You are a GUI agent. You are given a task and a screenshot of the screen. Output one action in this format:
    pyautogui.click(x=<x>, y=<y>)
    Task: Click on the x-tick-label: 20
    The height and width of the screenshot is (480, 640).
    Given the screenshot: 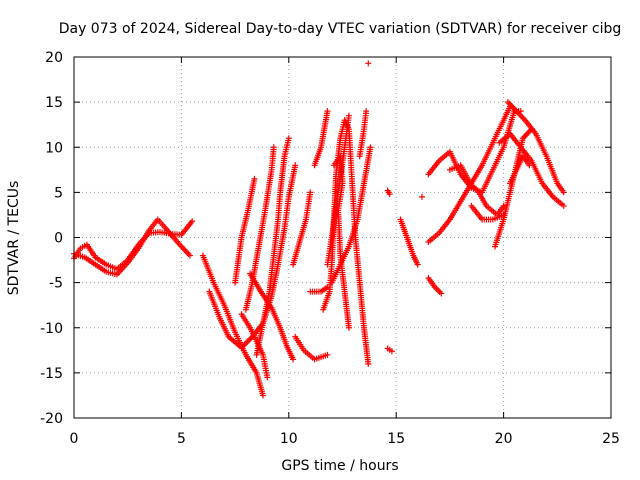 What is the action you would take?
    pyautogui.click(x=504, y=439)
    